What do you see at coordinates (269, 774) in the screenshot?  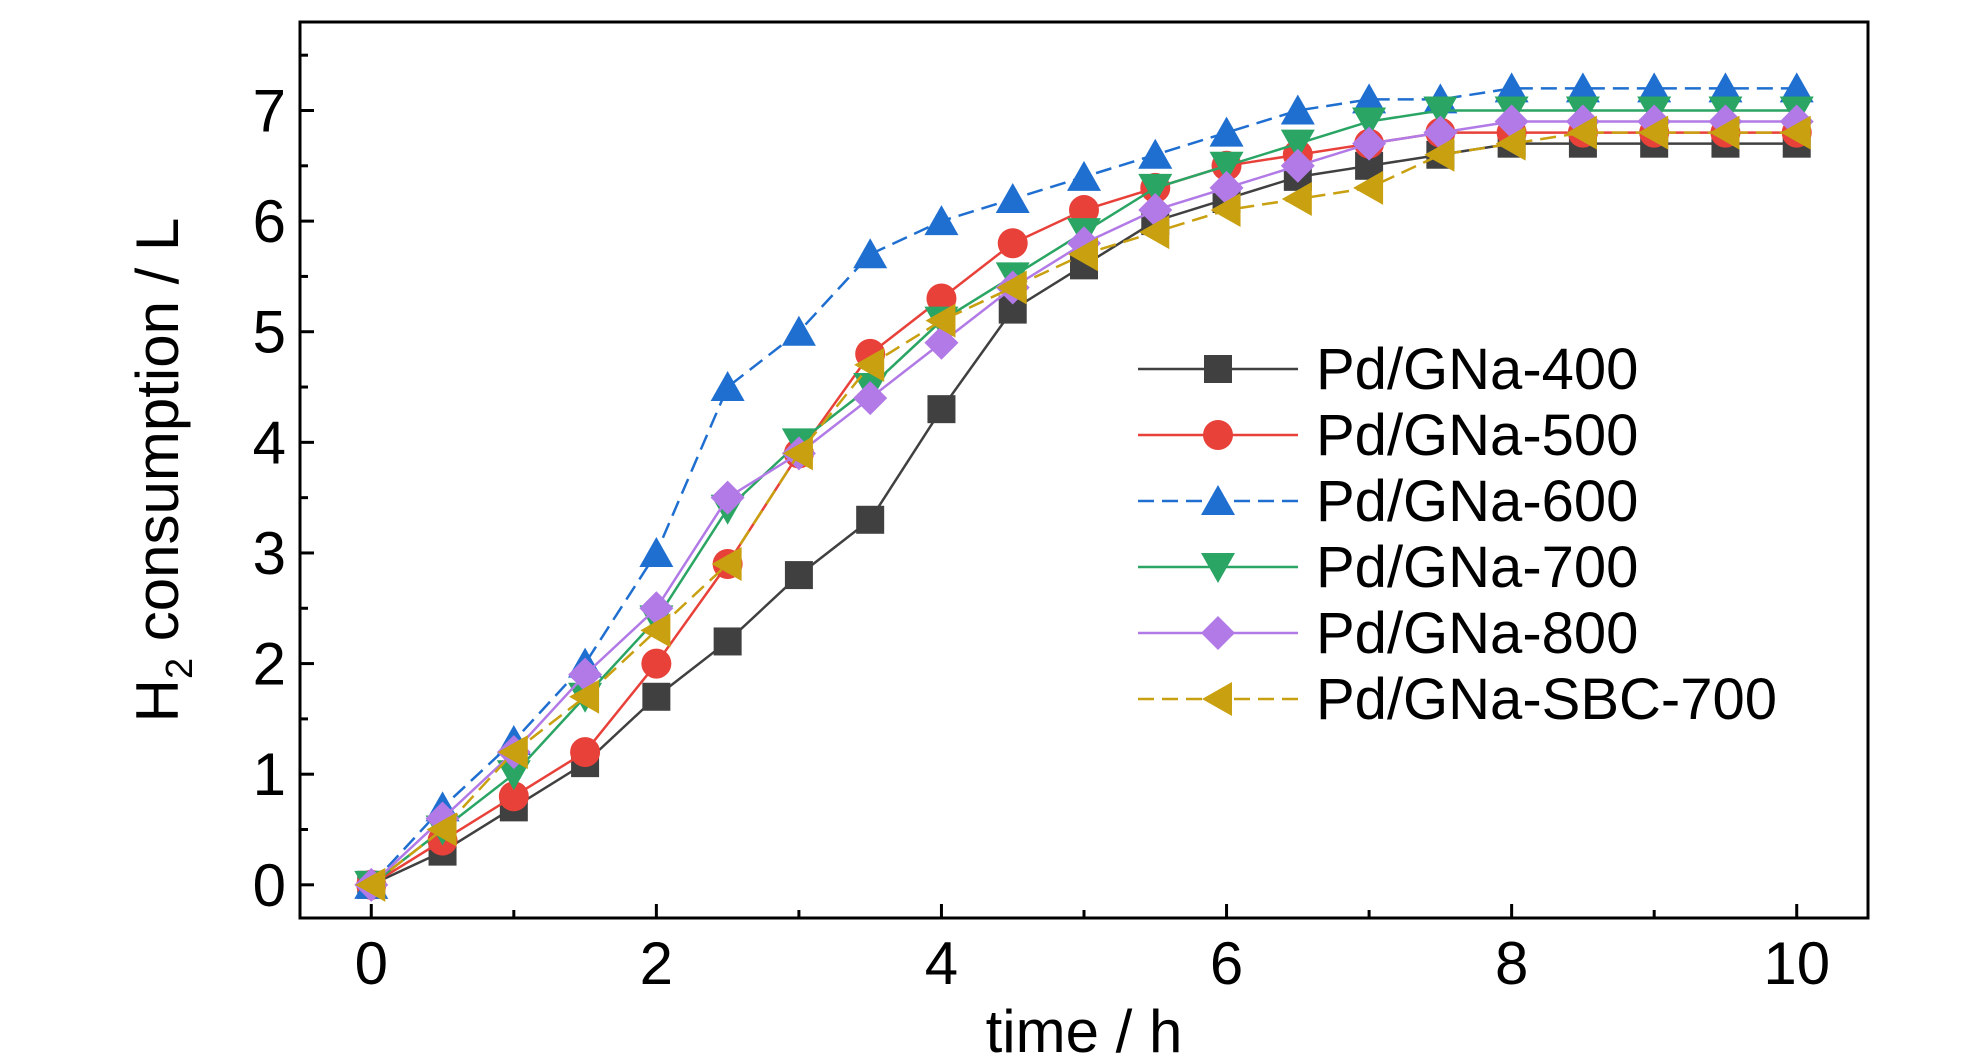 I see `y-tick-label: 1` at bounding box center [269, 774].